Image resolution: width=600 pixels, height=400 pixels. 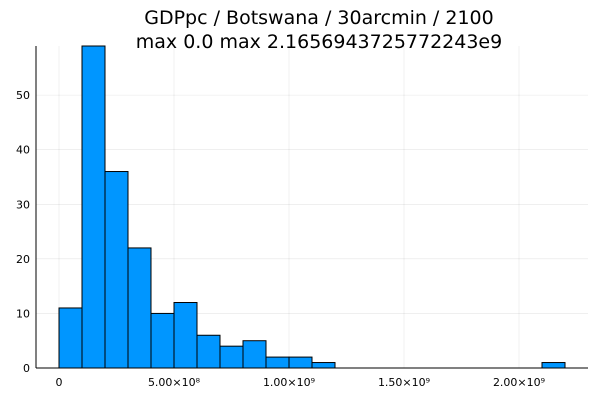 I want to click on y-tick-label: 0, so click(x=26, y=368).